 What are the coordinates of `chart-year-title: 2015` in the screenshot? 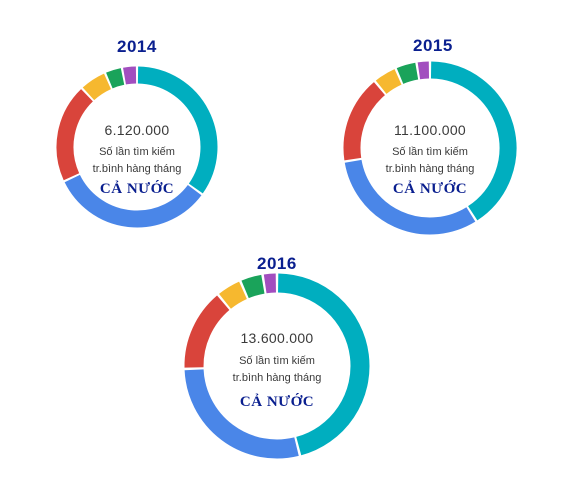 It's located at (433, 45).